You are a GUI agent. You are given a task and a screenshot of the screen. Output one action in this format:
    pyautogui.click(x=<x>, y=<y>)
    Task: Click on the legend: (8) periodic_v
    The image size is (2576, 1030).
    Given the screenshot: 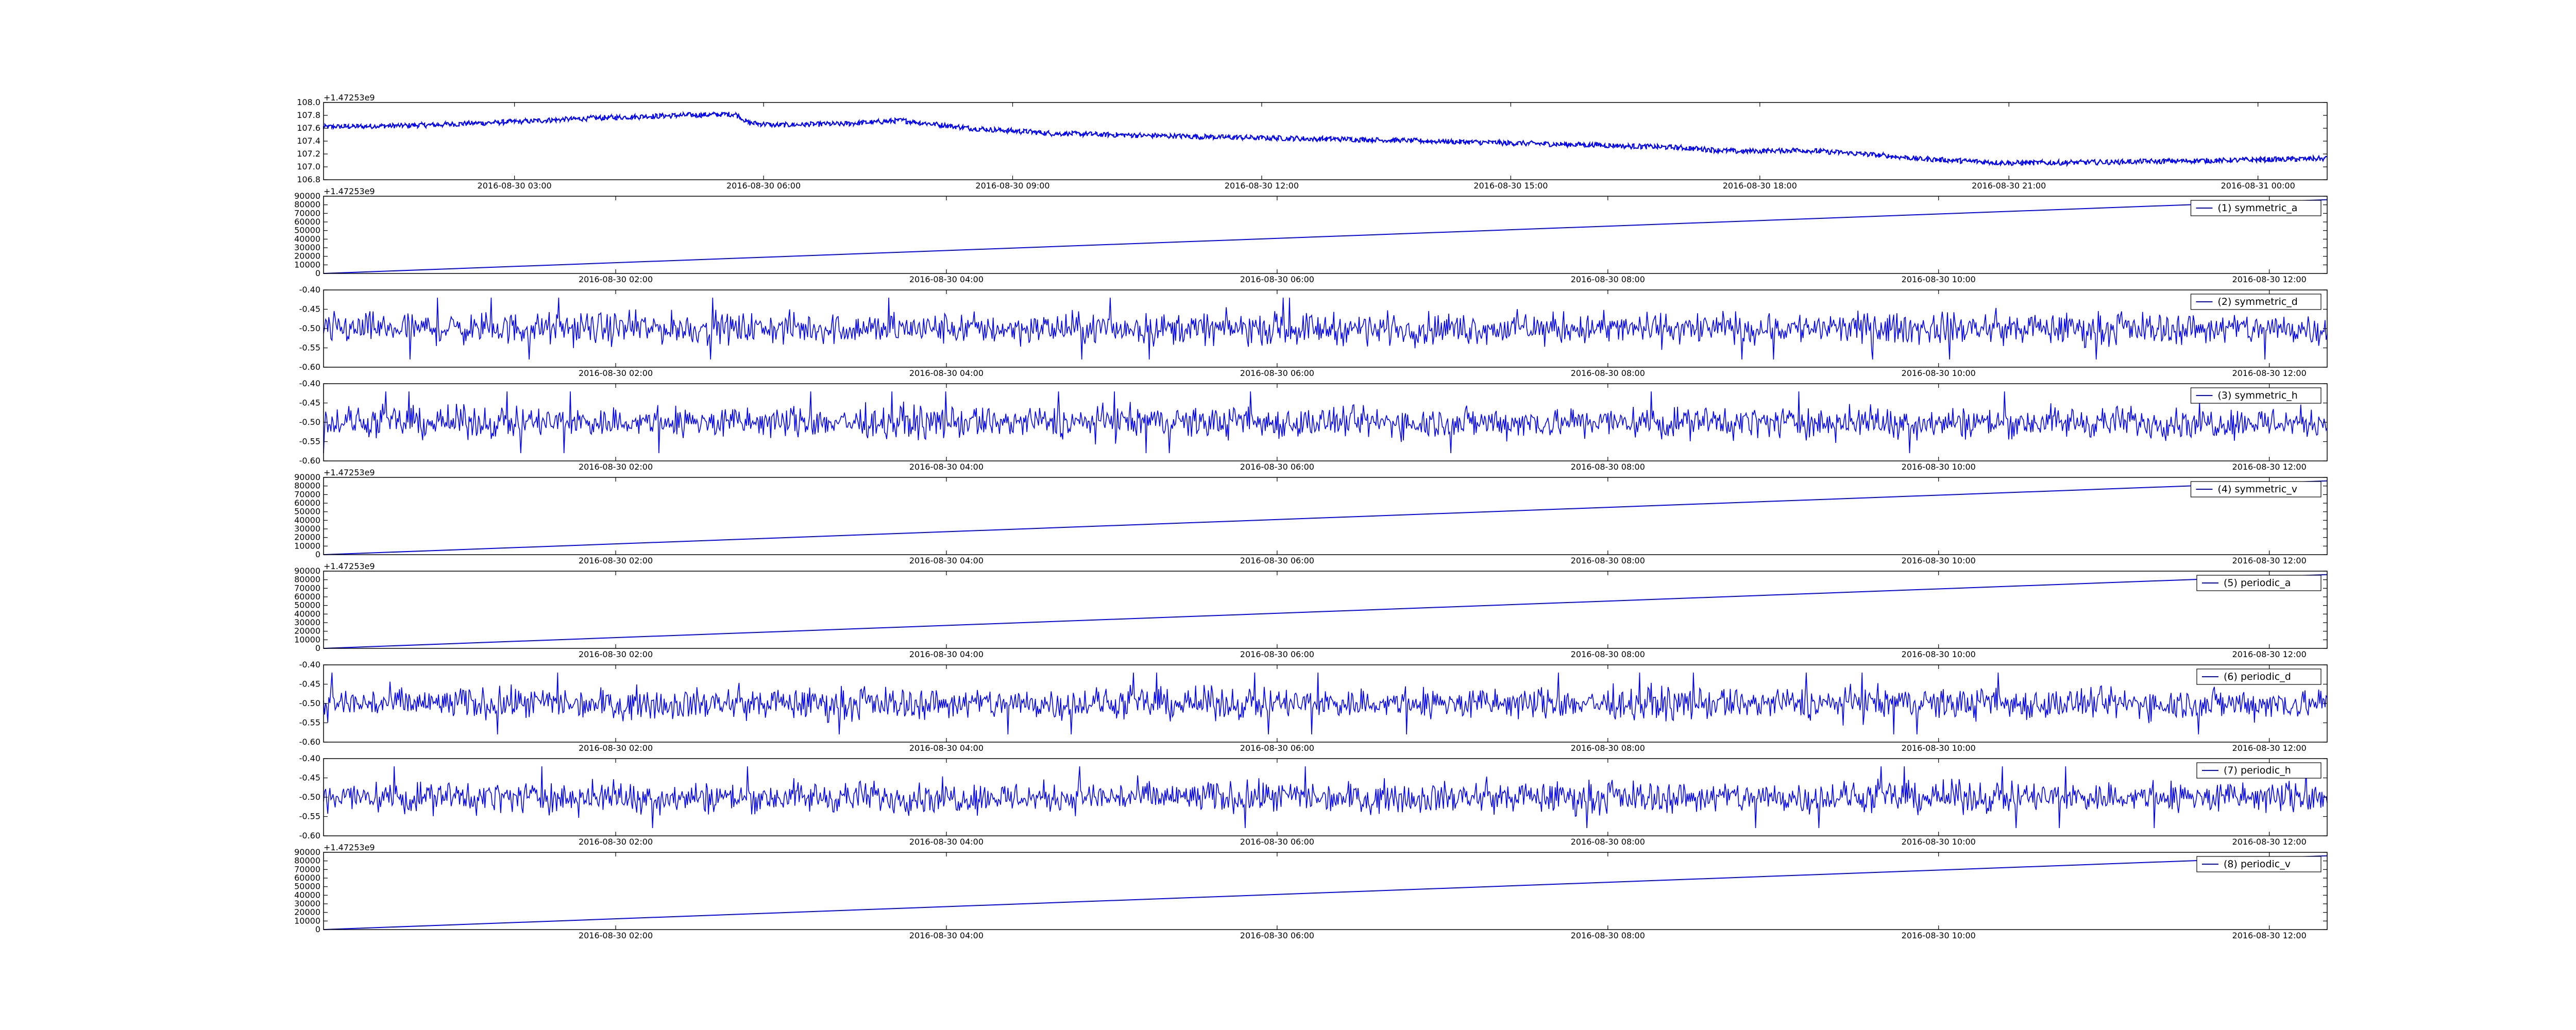 What is the action you would take?
    pyautogui.click(x=2258, y=864)
    